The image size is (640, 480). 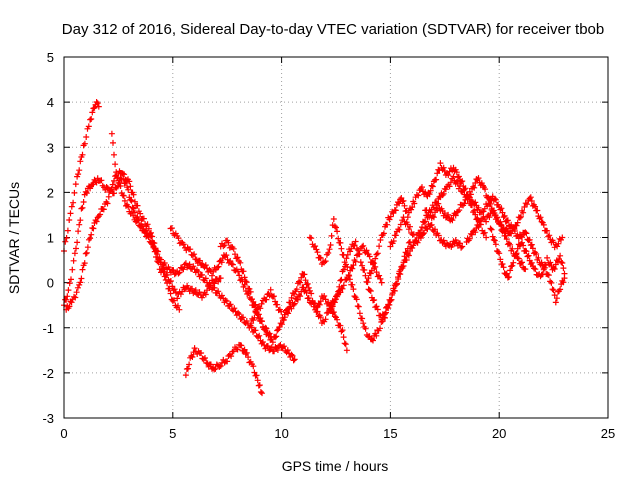 What do you see at coordinates (335, 466) in the screenshot?
I see `x-axis-label: GPS time / hours` at bounding box center [335, 466].